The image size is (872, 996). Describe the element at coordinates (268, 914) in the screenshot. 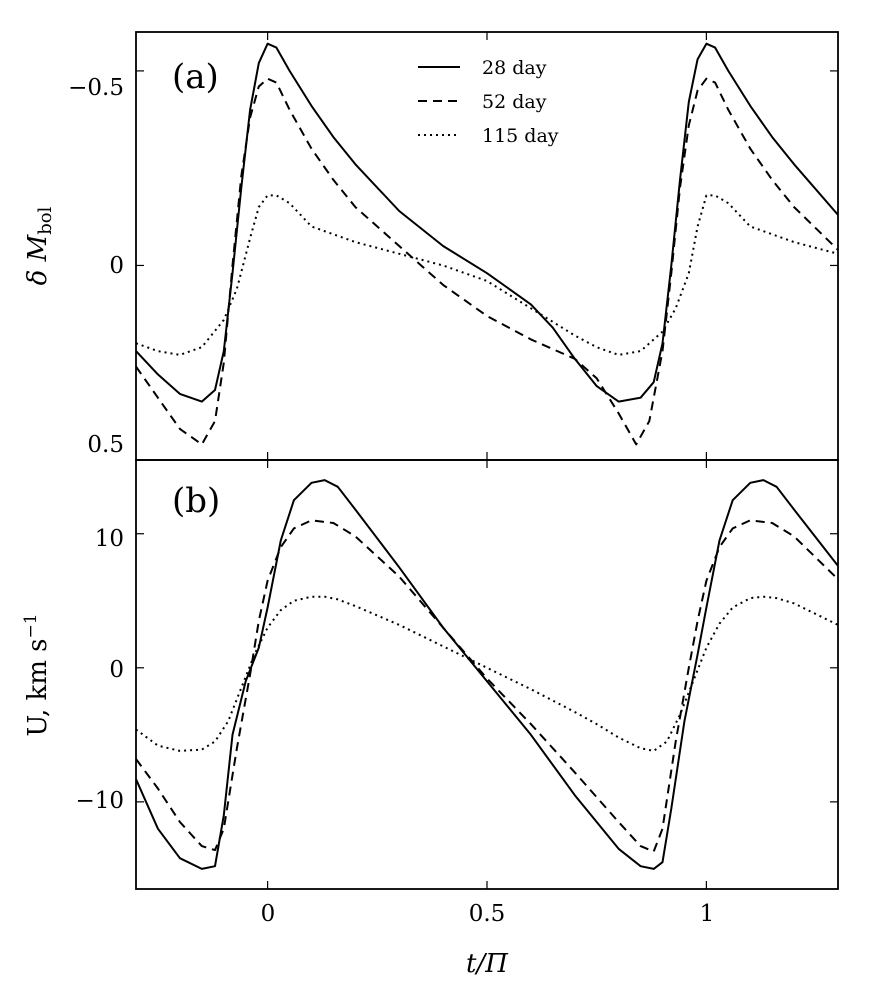

I see `tick-label-x-0: 0` at that location.